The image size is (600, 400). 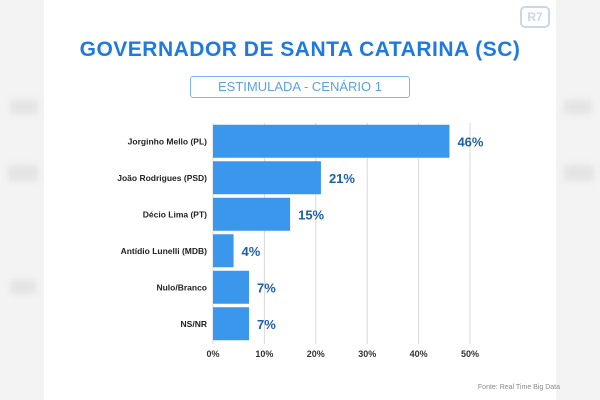 I want to click on x-tick-label: 0%, so click(x=212, y=354).